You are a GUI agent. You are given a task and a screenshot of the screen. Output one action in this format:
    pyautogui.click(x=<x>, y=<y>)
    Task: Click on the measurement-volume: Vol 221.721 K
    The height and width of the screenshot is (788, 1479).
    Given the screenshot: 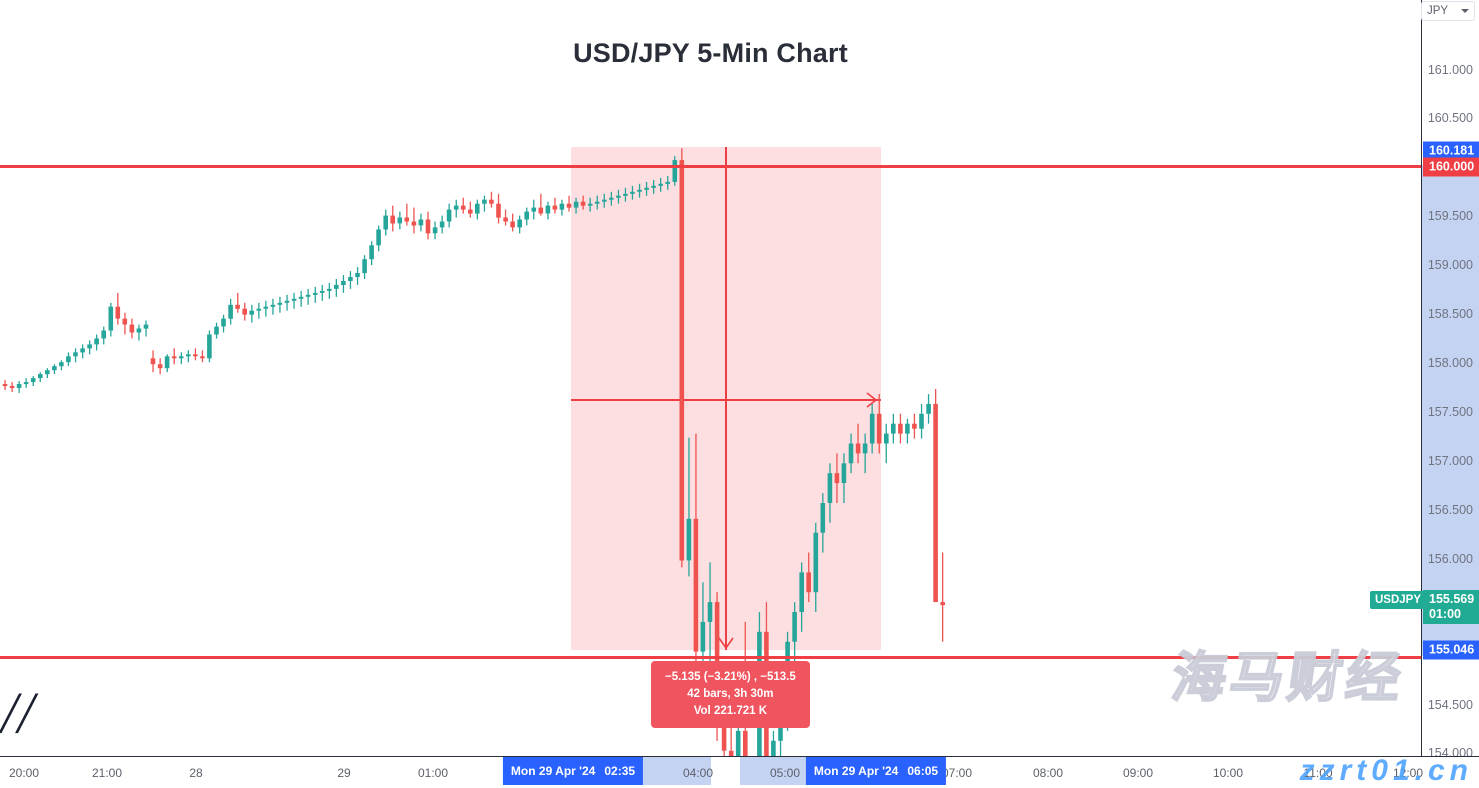 What is the action you would take?
    pyautogui.click(x=730, y=711)
    